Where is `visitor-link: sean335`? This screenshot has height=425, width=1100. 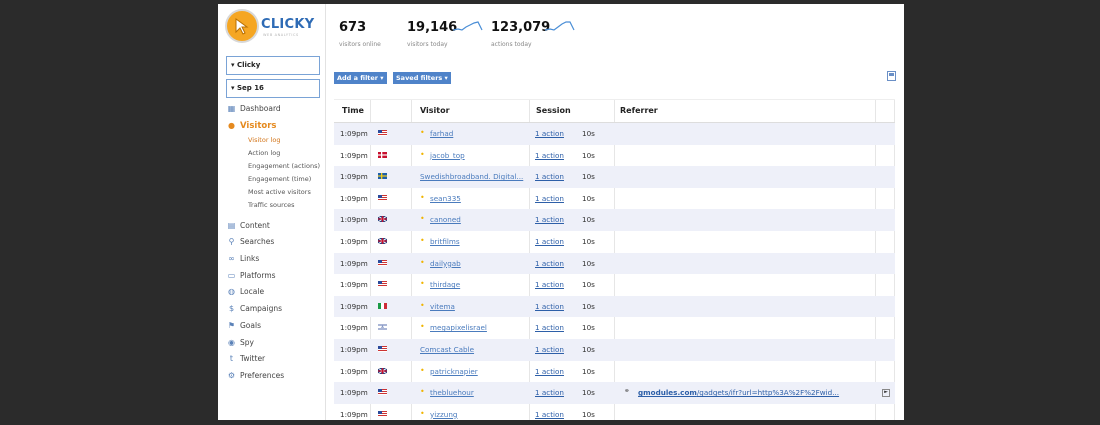
visitor-link: sean335 is located at coordinates (445, 198).